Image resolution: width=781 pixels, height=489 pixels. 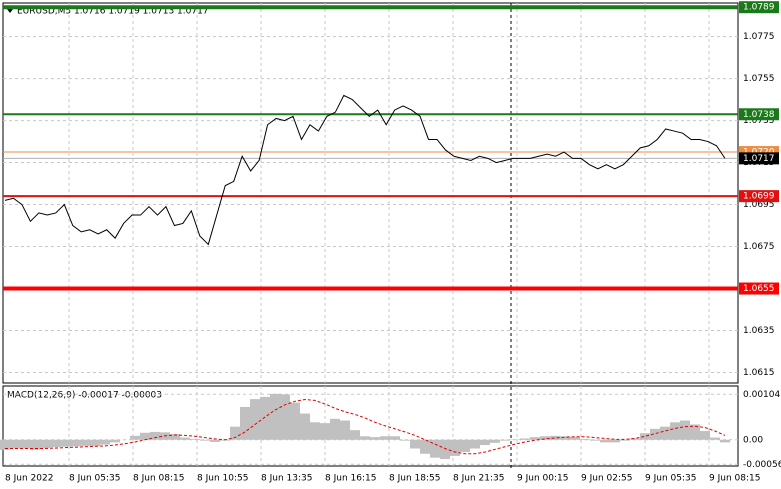 I want to click on x-tick-label: 9 Jun 05:35, so click(x=670, y=479).